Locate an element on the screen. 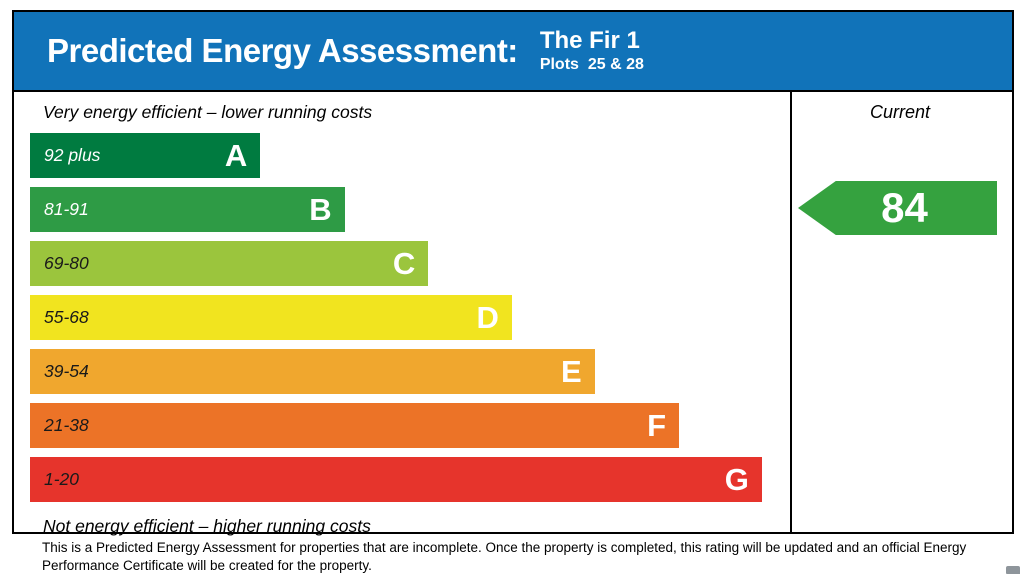  band-letter: E is located at coordinates (571, 371).